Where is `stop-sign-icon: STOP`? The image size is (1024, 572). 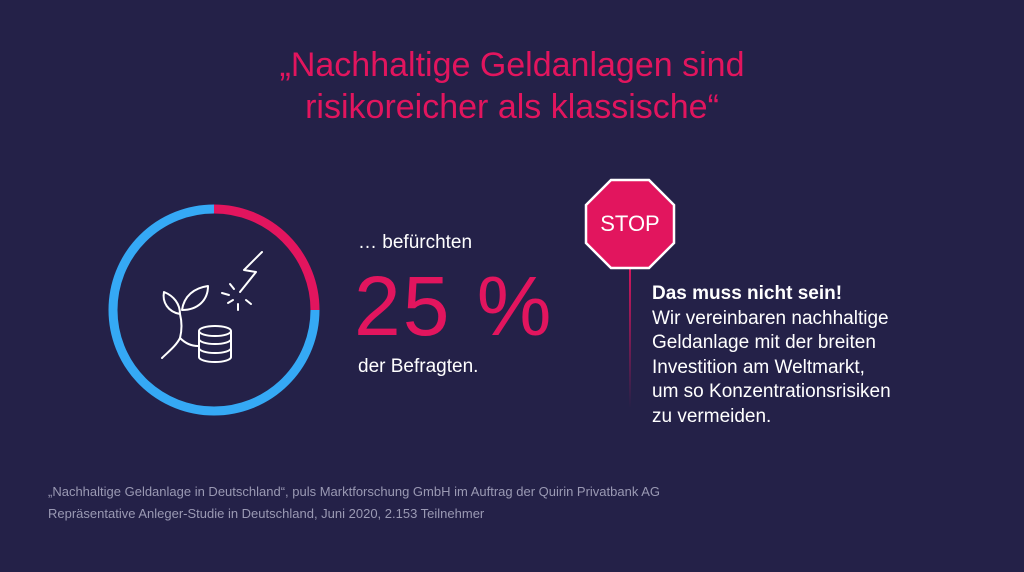
stop-sign-icon: STOP is located at coordinates (630, 293).